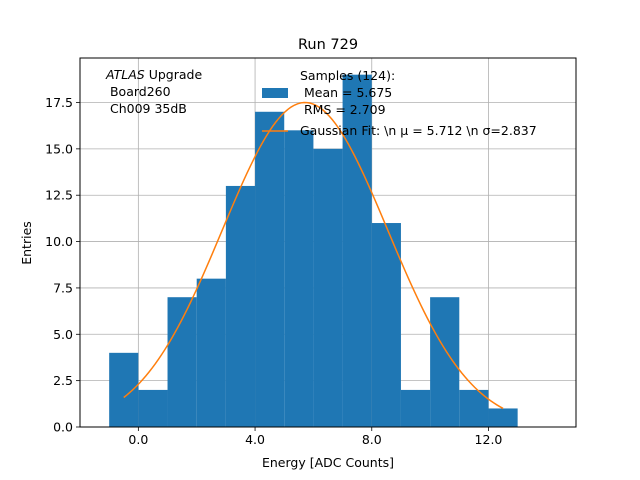 The height and width of the screenshot is (480, 640). What do you see at coordinates (255, 439) in the screenshot?
I see `x-tick-label: 4.0` at bounding box center [255, 439].